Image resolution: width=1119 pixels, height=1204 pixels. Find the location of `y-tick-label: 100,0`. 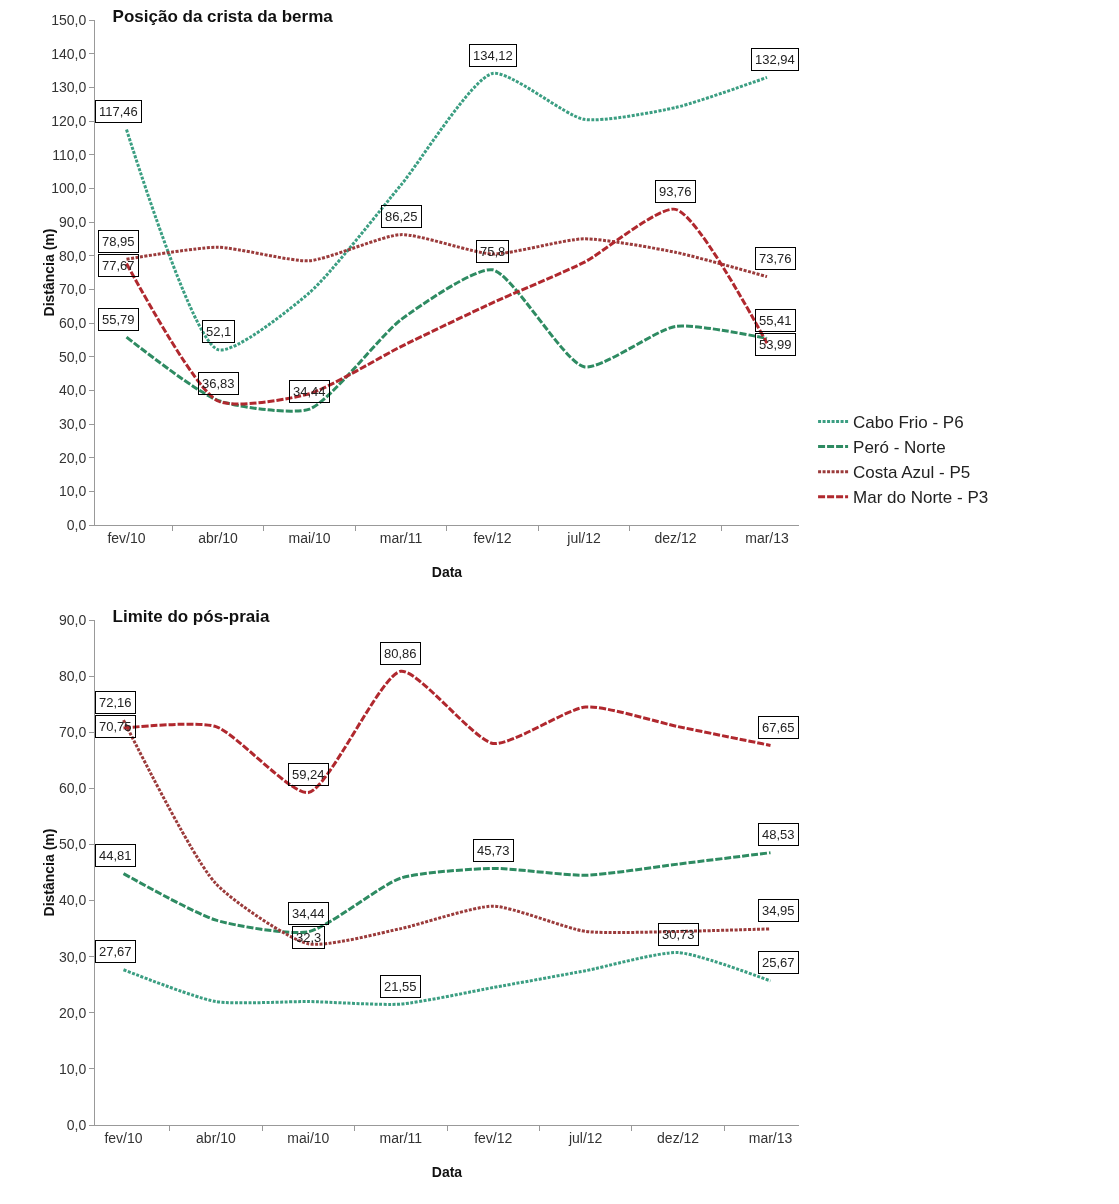

y-tick-label: 100,0 is located at coordinates (69, 188).